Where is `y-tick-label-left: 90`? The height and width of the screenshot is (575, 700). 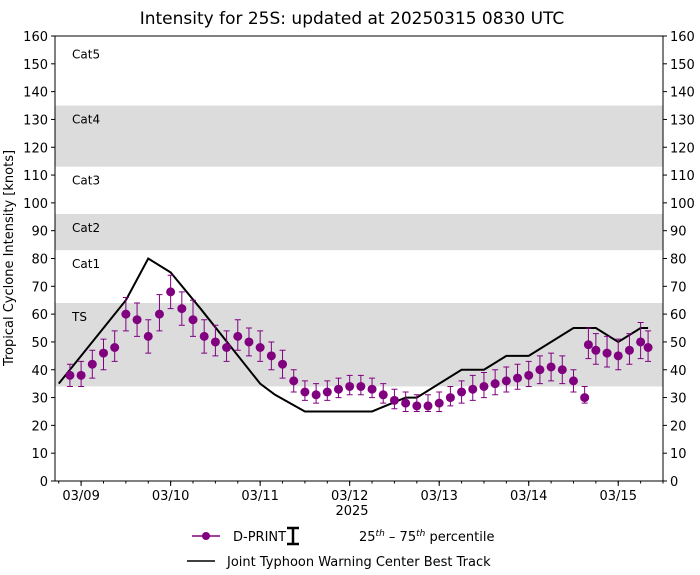
y-tick-label-left: 90 is located at coordinates (39, 232).